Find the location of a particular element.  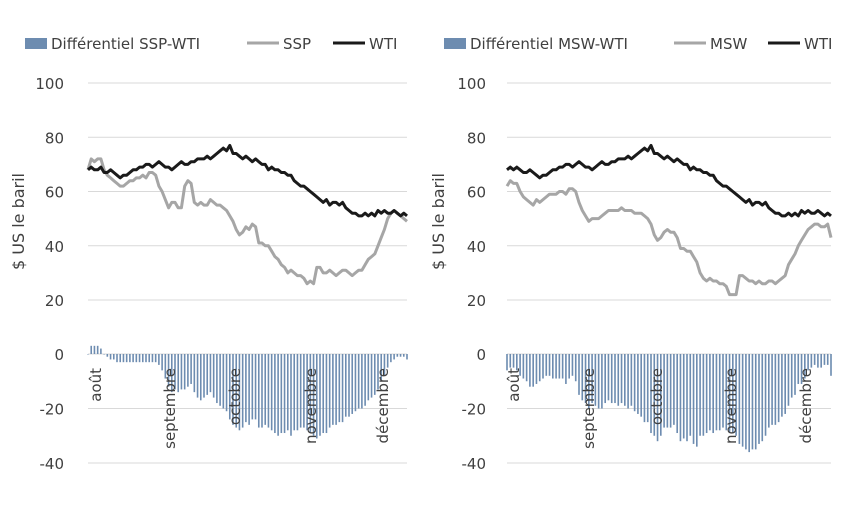

month-label: décembre is located at coordinates (806, 405).